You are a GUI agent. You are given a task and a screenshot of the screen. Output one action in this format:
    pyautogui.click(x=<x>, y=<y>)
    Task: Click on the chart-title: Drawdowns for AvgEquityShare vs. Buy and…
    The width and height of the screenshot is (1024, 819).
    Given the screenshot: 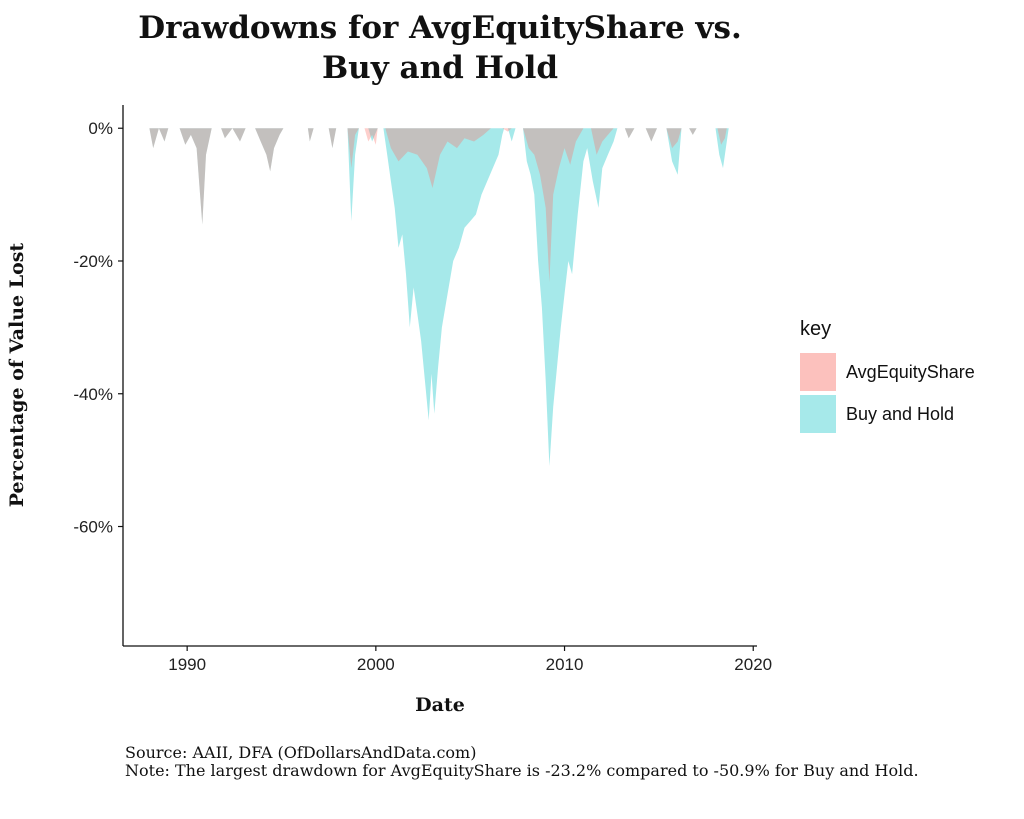 What is the action you would take?
    pyautogui.click(x=440, y=48)
    